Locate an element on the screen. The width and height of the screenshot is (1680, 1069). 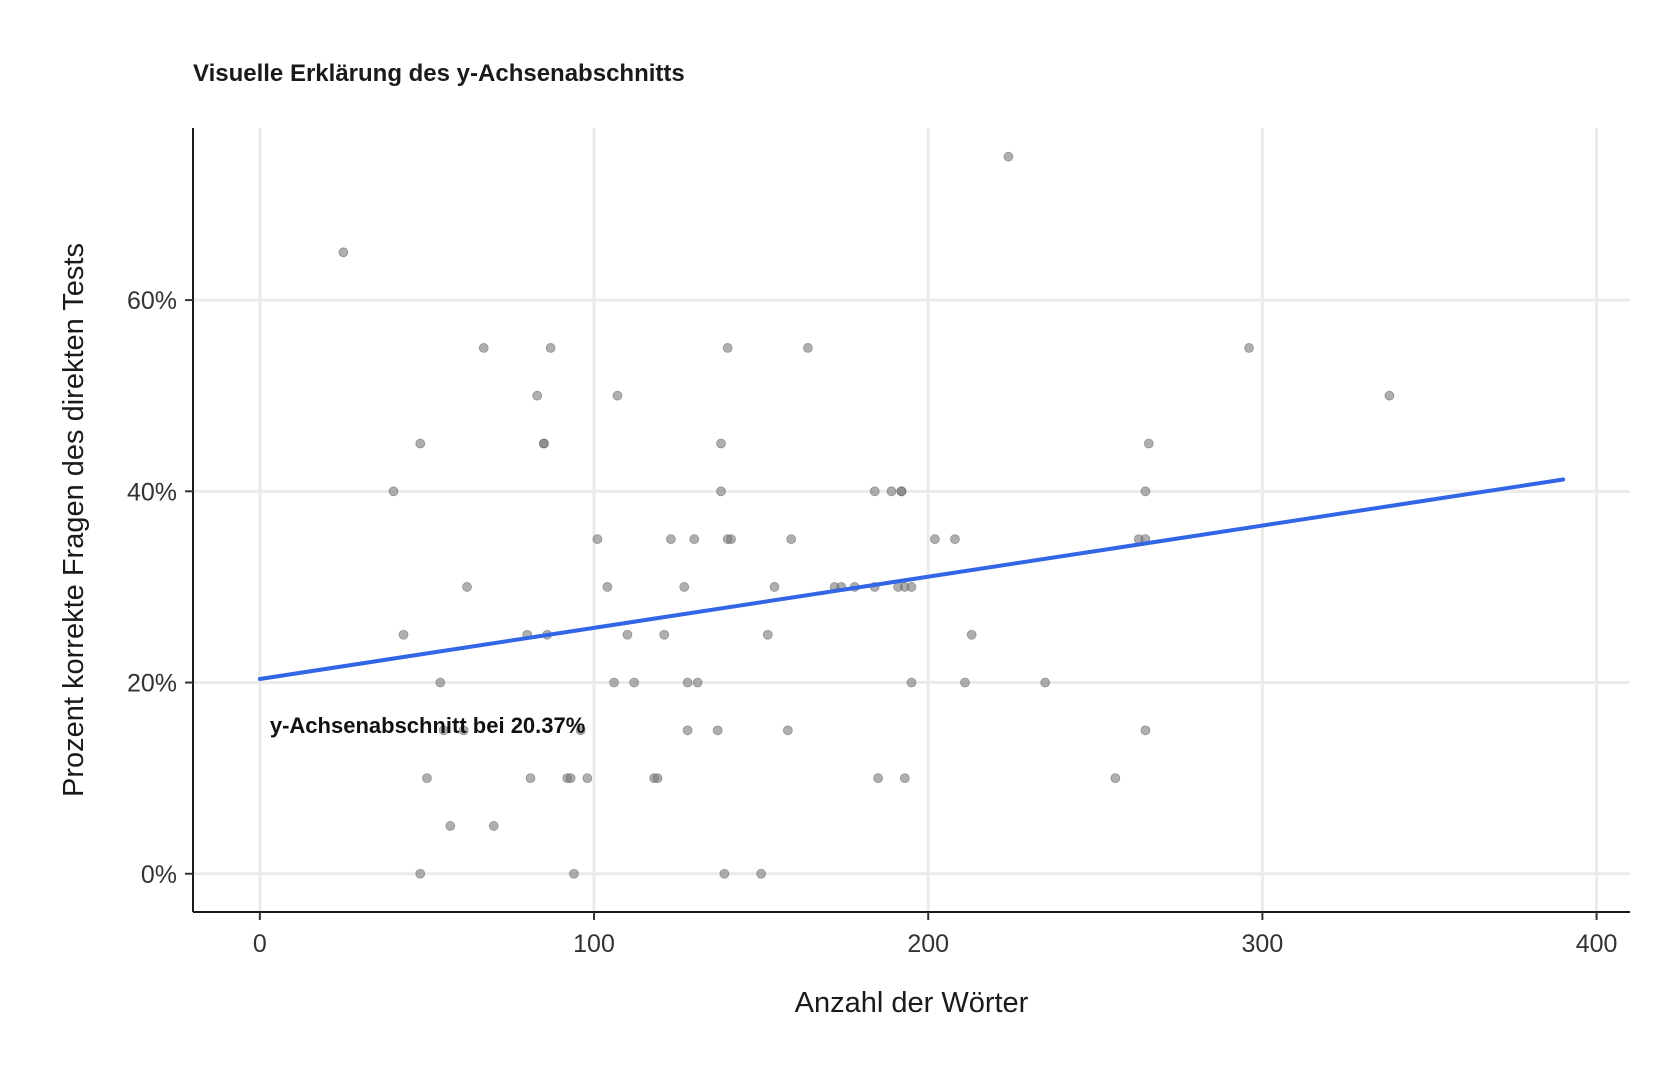
regression-layer is located at coordinates (911, 579).